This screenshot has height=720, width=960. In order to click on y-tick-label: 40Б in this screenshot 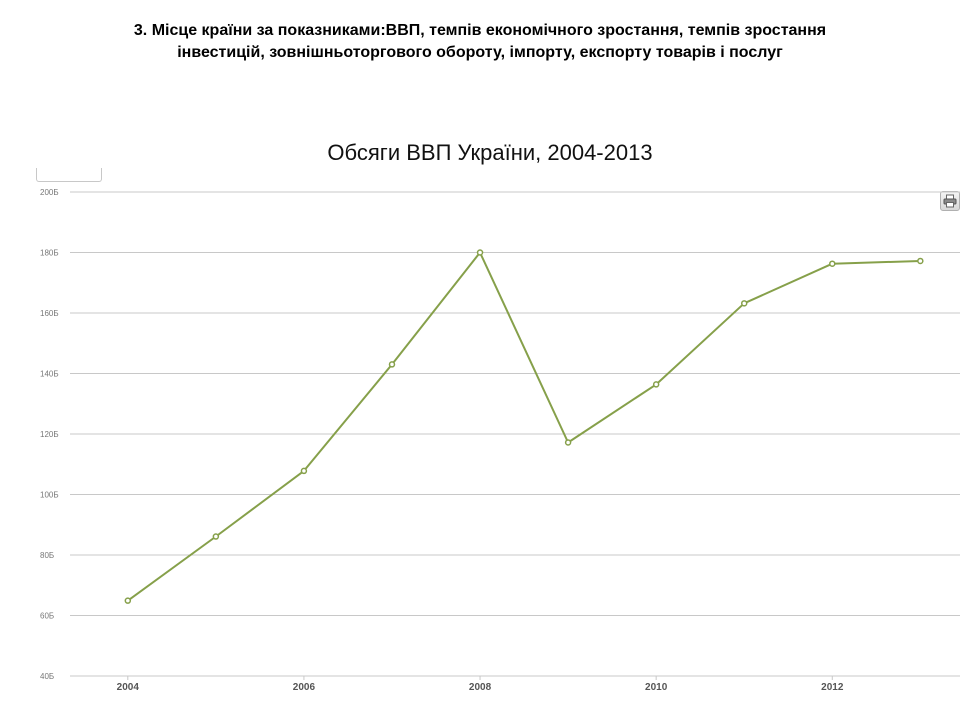, I will do `click(47, 676)`.